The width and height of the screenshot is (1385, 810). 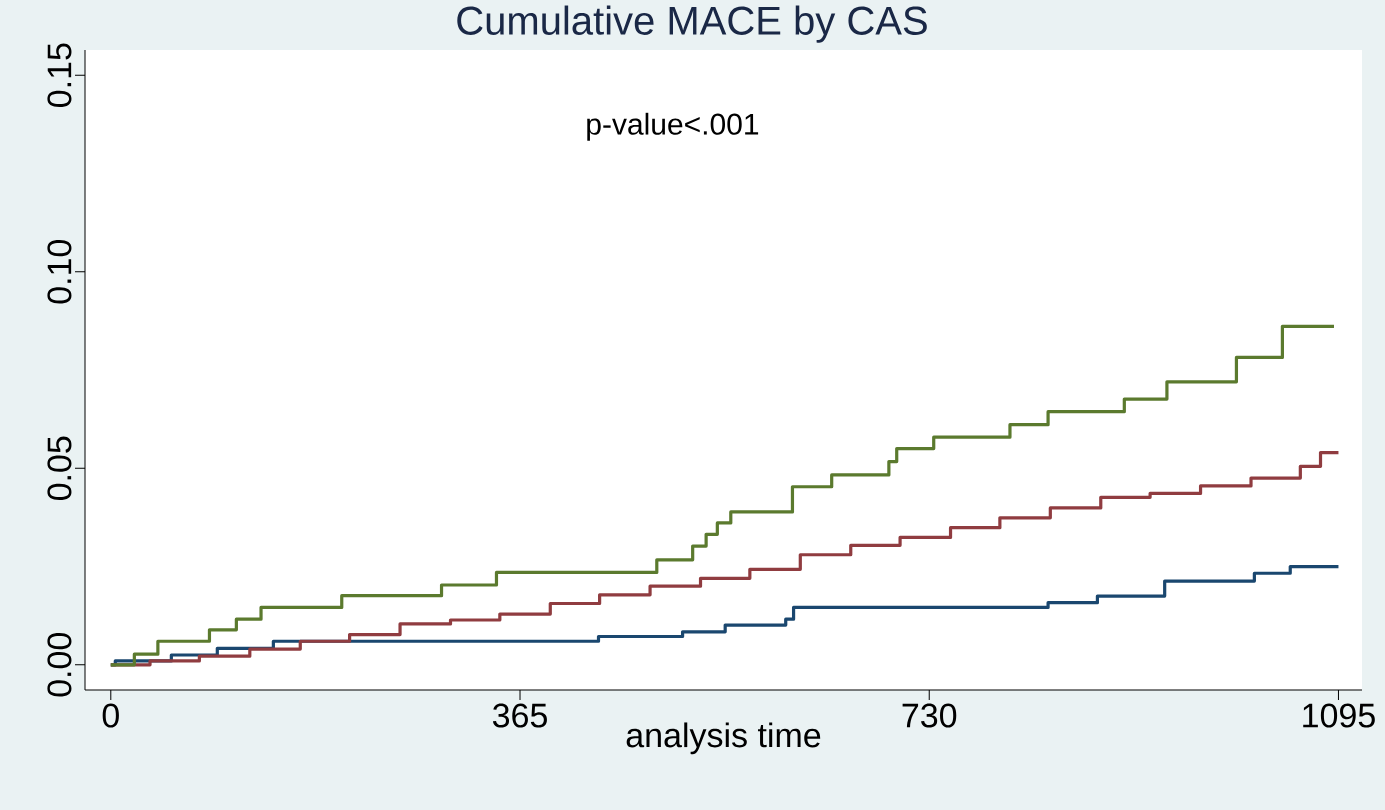 I want to click on x-tick-label: 365, so click(x=519, y=715).